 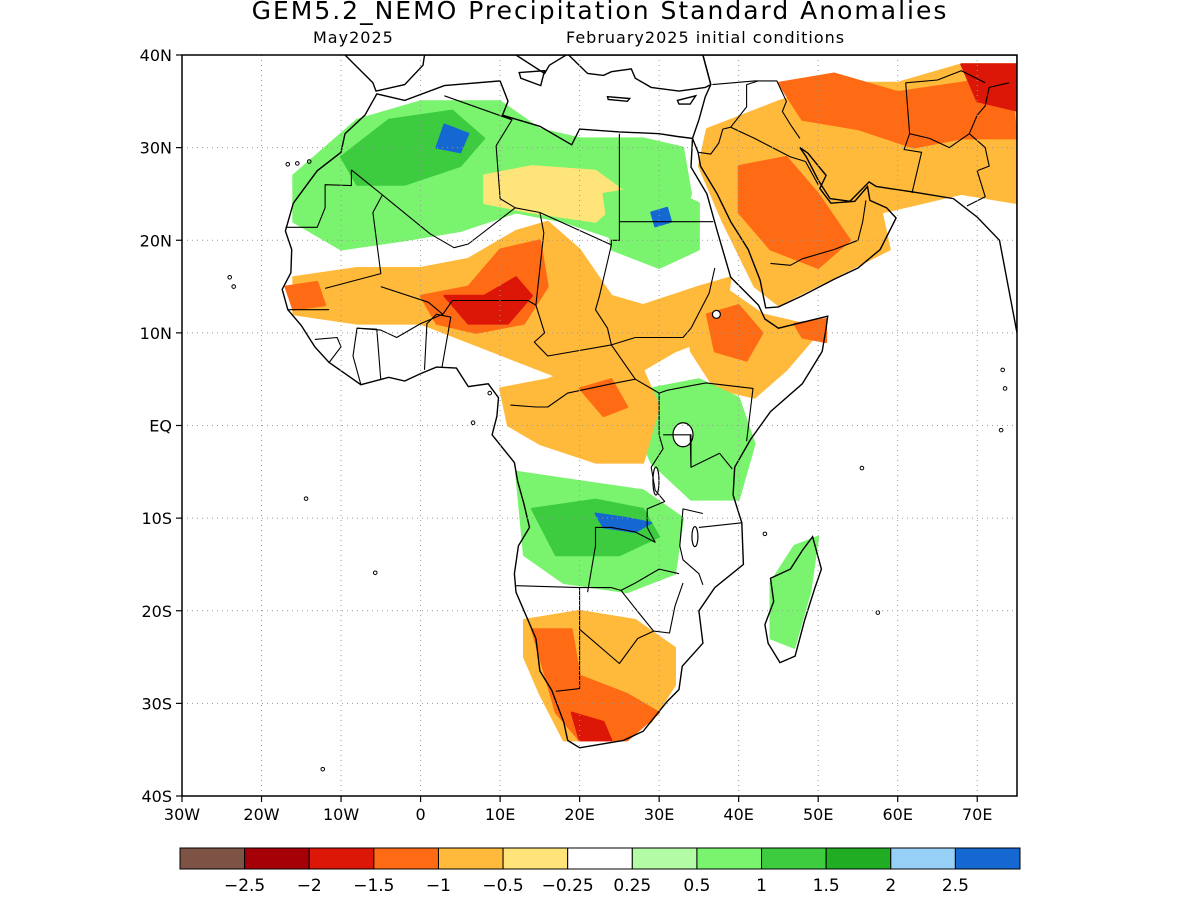 I want to click on initial-conditions: February2025 initial conditions, so click(x=706, y=37).